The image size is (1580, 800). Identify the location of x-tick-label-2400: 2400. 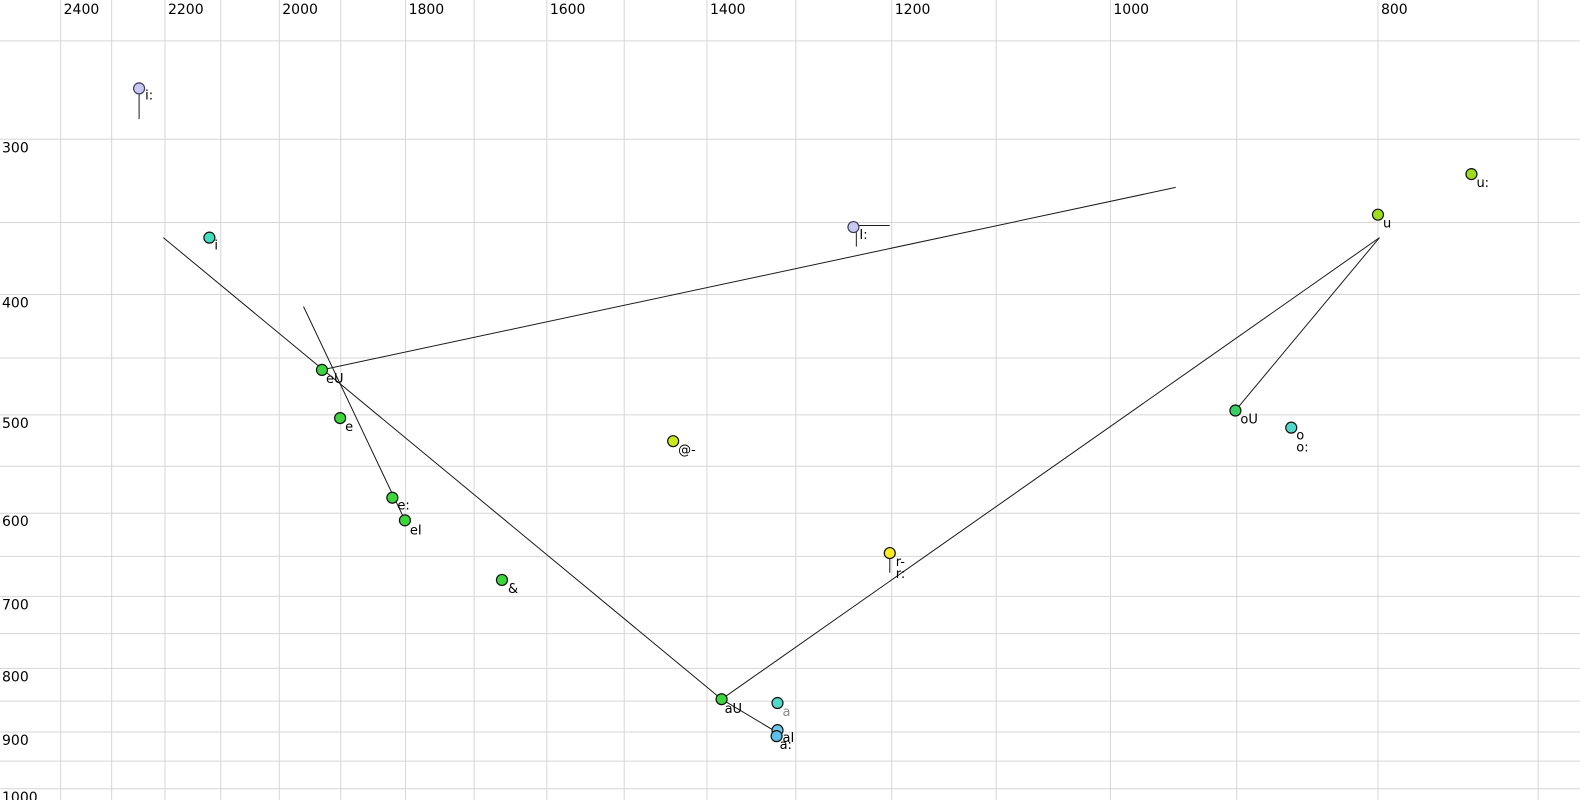
(82, 10).